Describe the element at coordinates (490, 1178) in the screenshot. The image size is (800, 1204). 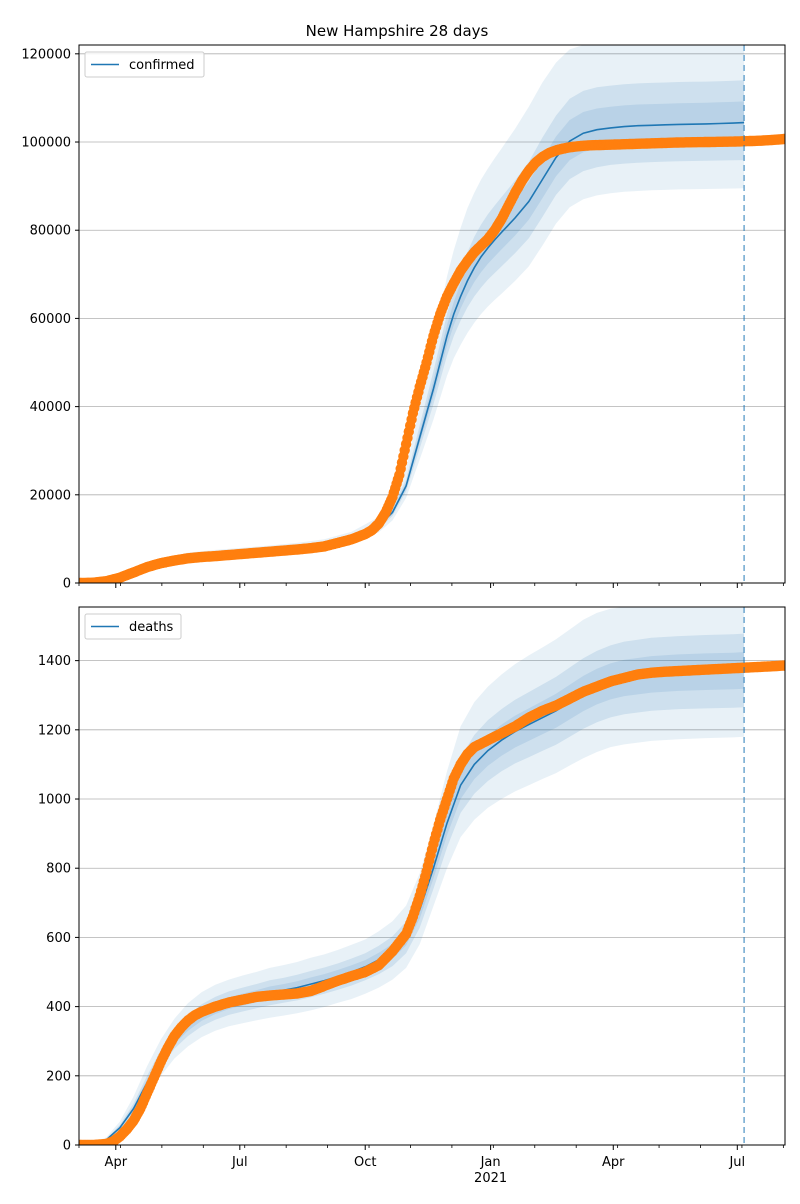
I see `xtick-year-label: 2021` at that location.